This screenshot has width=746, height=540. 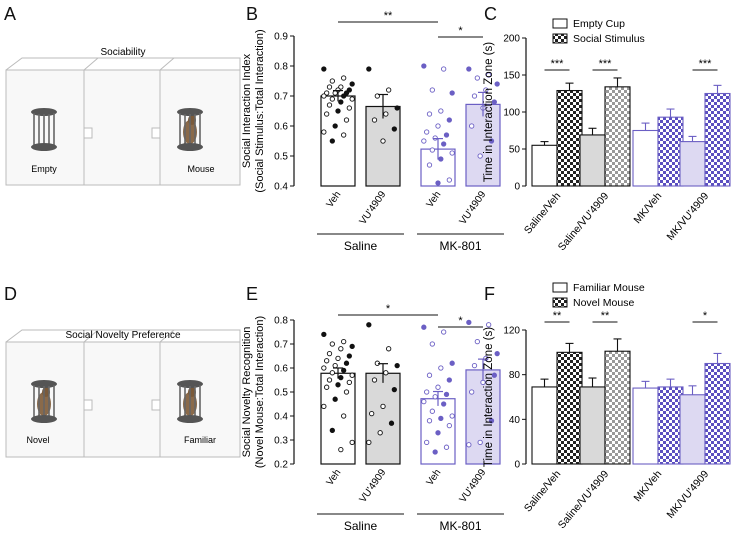 What do you see at coordinates (281, 97) in the screenshot?
I see `y-tick-label: 0.7` at bounding box center [281, 97].